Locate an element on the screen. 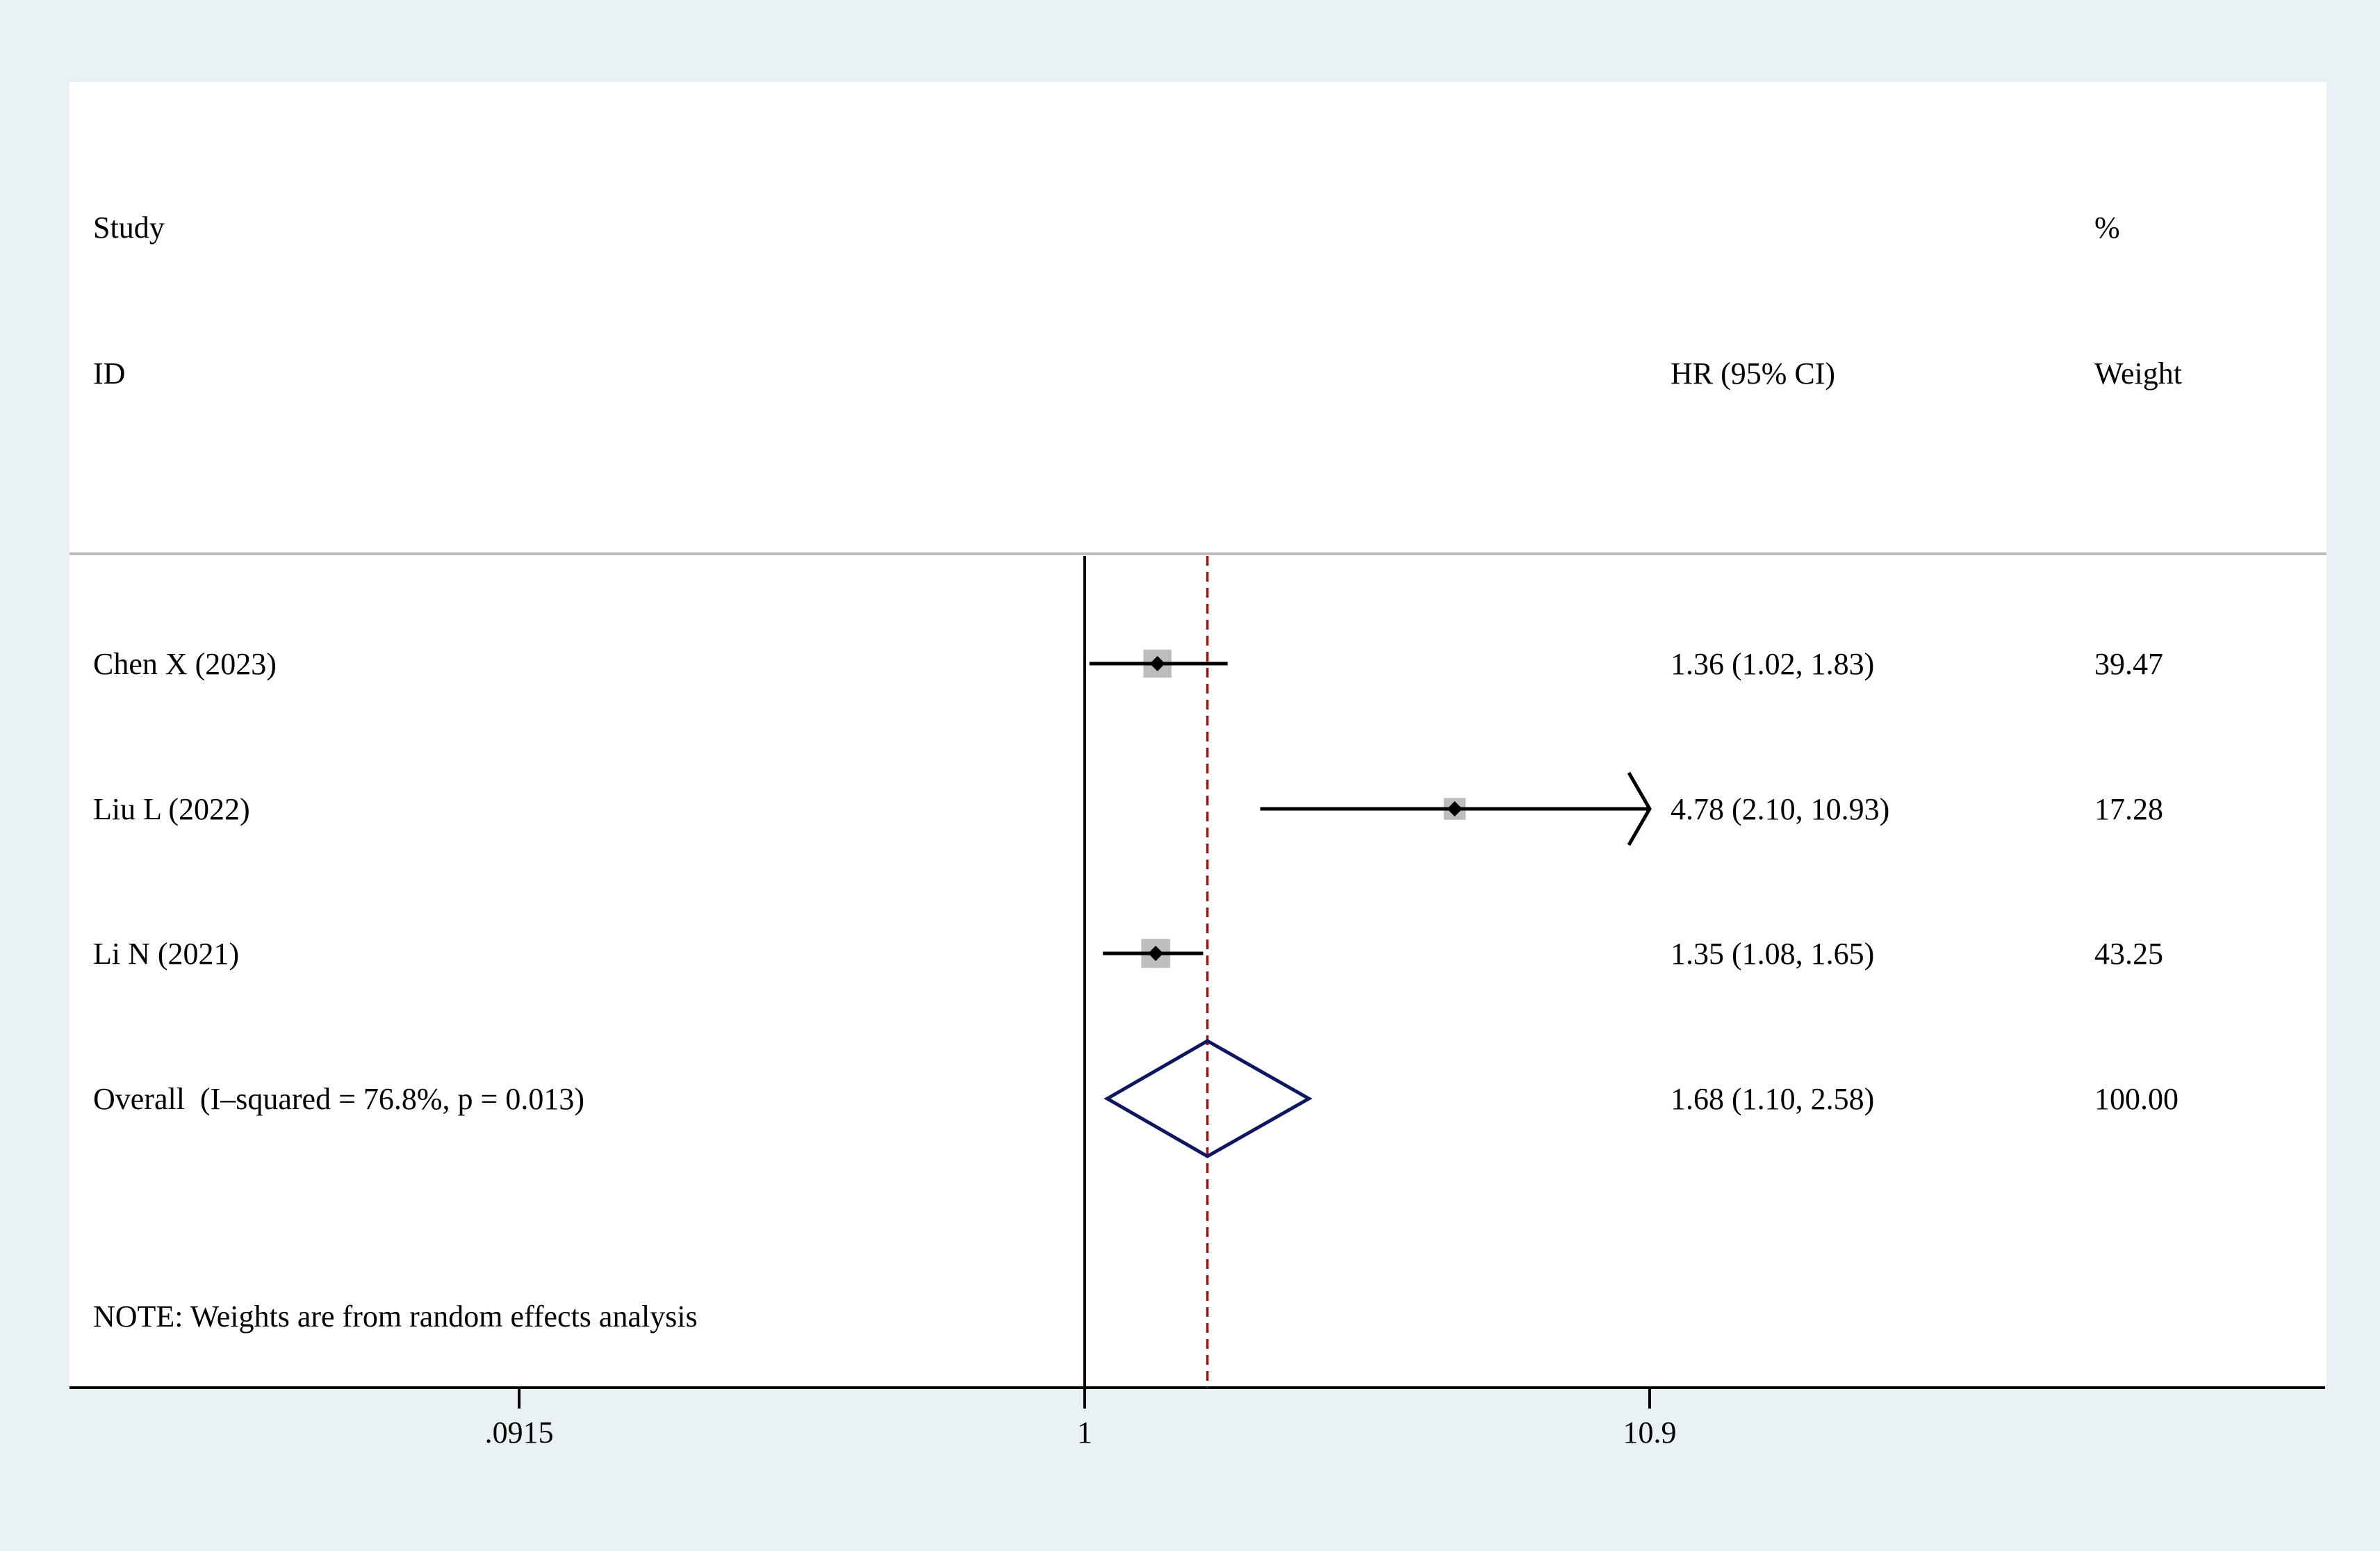  header-study: Study is located at coordinates (129, 228).